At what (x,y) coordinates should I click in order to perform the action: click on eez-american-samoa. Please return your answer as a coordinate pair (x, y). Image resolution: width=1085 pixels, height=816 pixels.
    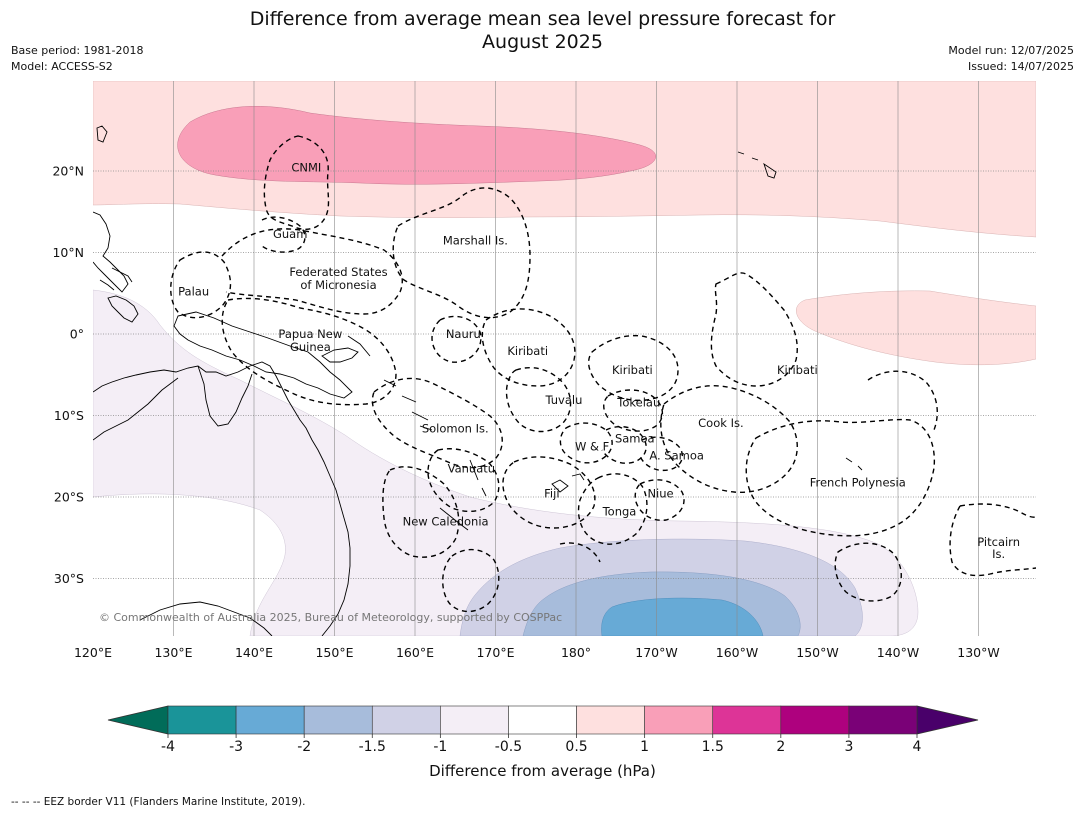
    Looking at the image, I should click on (661, 454).